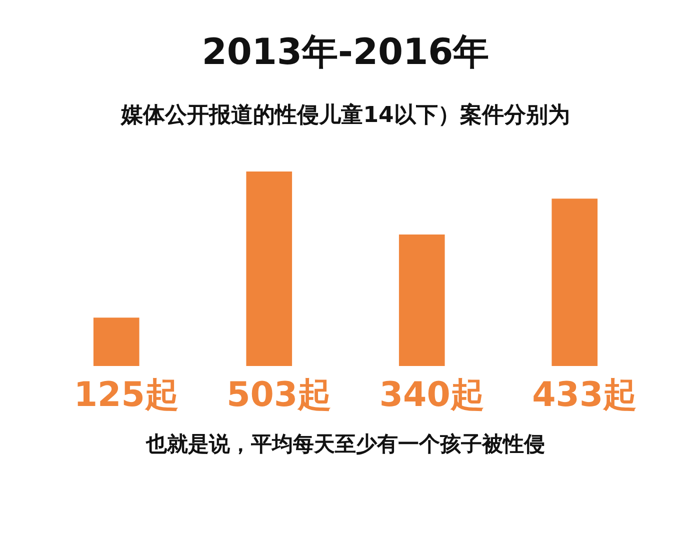 The width and height of the screenshot is (691, 539). I want to click on chart-title: 2013年-2016年, so click(345, 53).